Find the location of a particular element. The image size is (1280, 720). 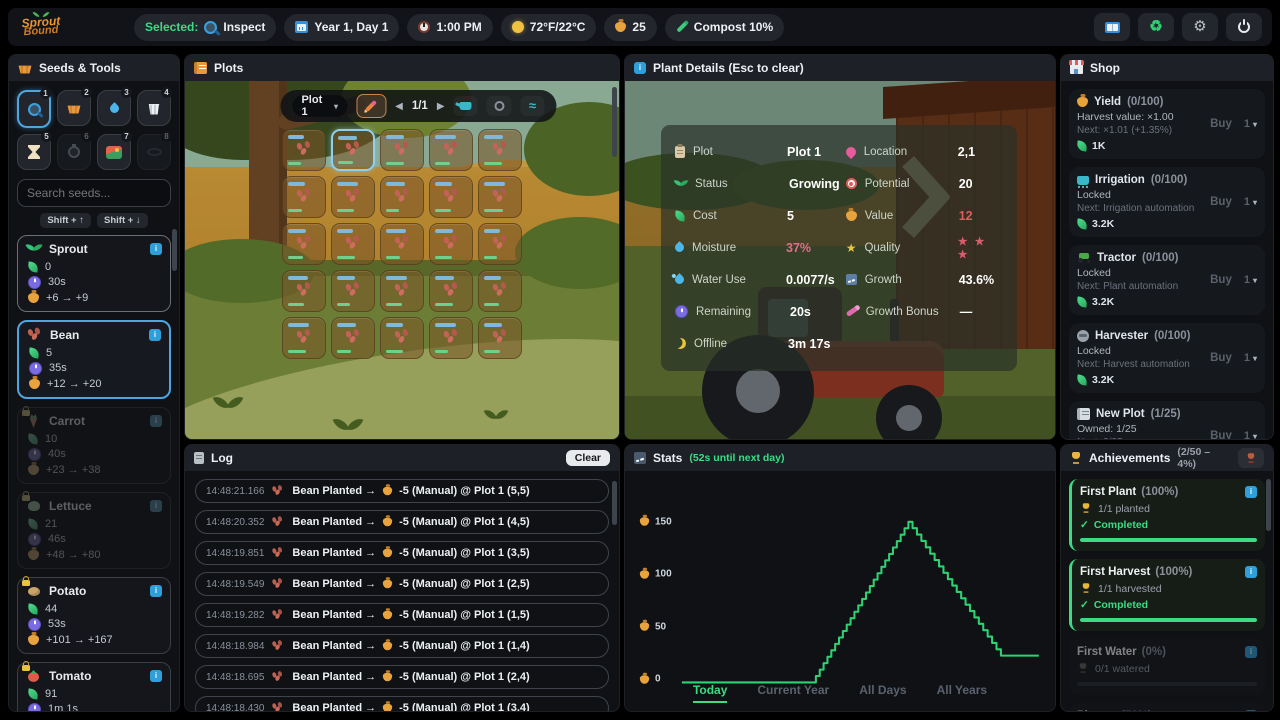

shop-item-progress: (0/100) is located at coordinates (1160, 258).